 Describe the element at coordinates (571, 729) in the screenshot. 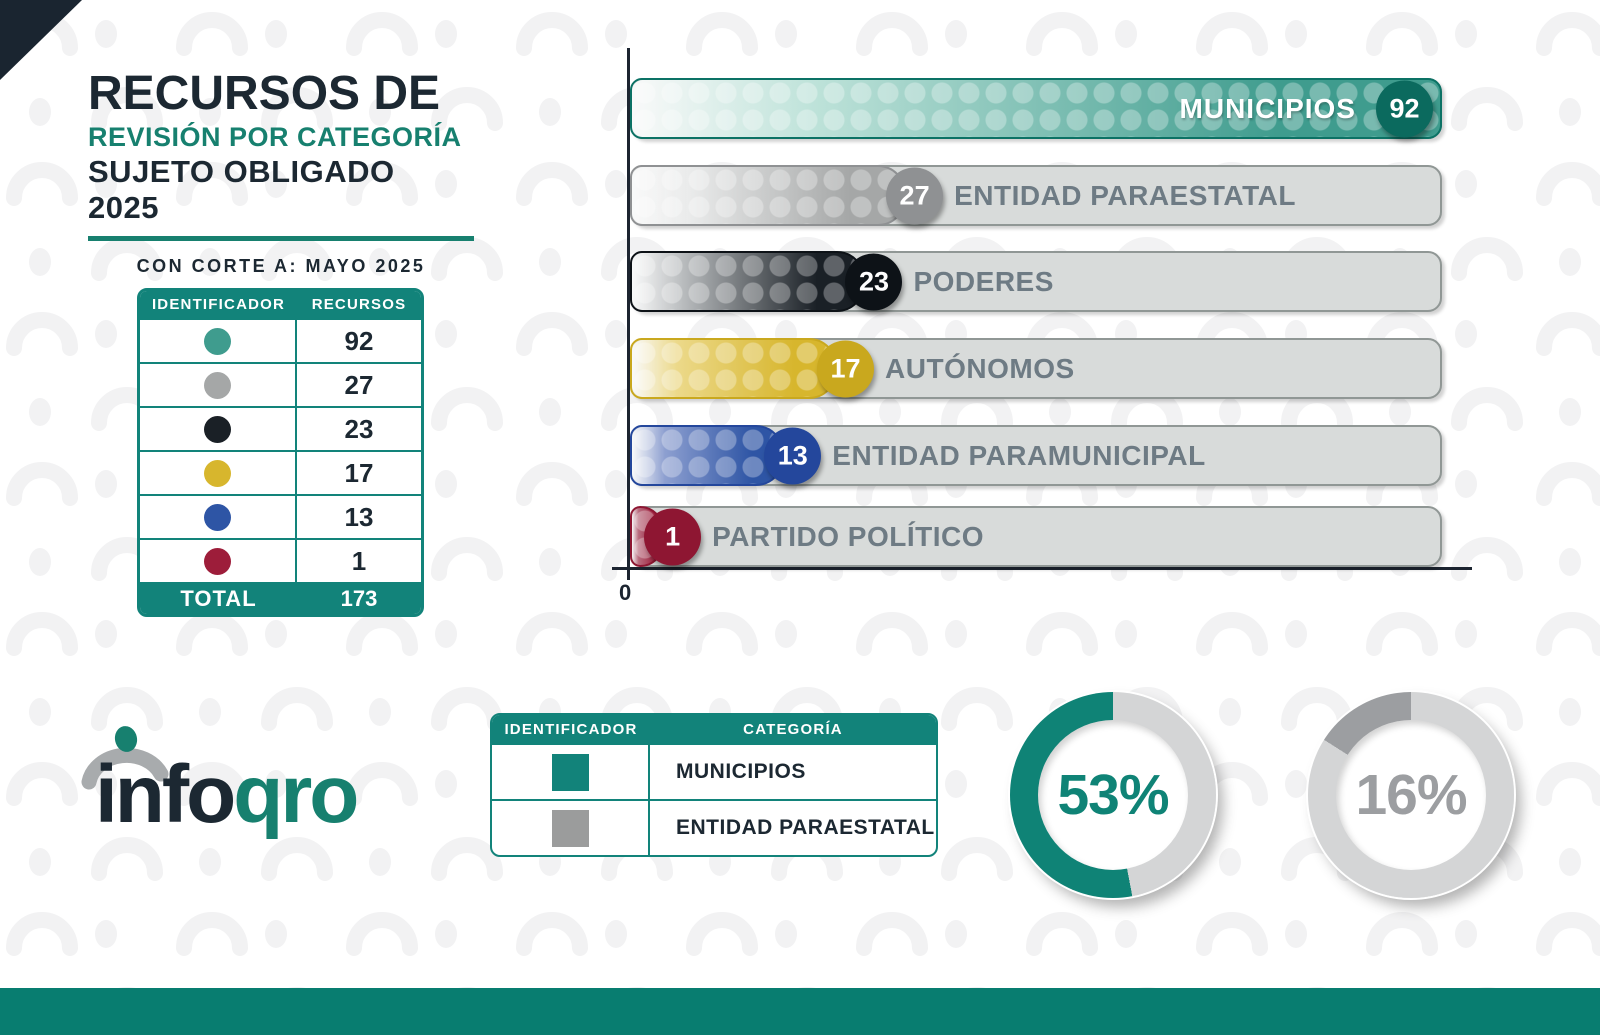

I see `category-header-identificador: IDENTIFICADOR` at that location.